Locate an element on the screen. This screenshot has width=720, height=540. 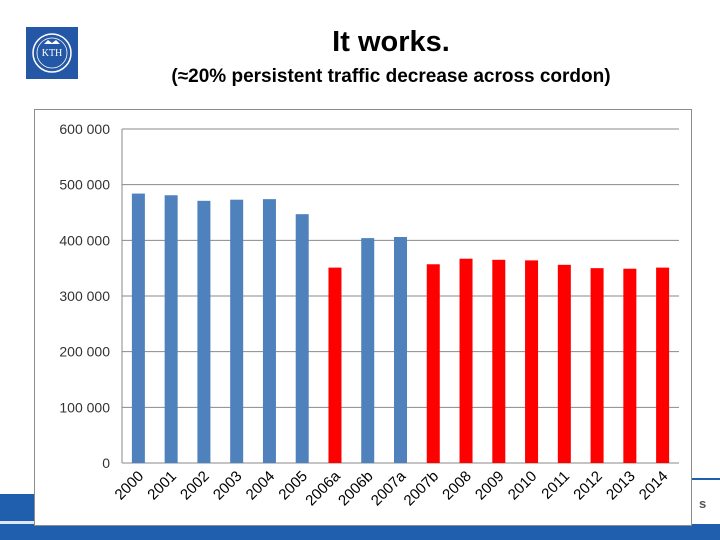
x-tick-label: 2004 is located at coordinates (261, 486).